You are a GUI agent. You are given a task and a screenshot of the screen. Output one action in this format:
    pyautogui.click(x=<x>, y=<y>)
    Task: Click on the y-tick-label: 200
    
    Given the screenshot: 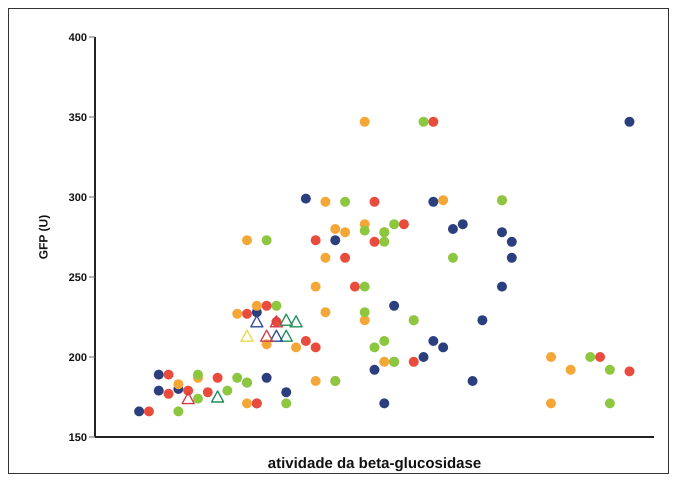 What is the action you would take?
    pyautogui.click(x=77, y=358)
    